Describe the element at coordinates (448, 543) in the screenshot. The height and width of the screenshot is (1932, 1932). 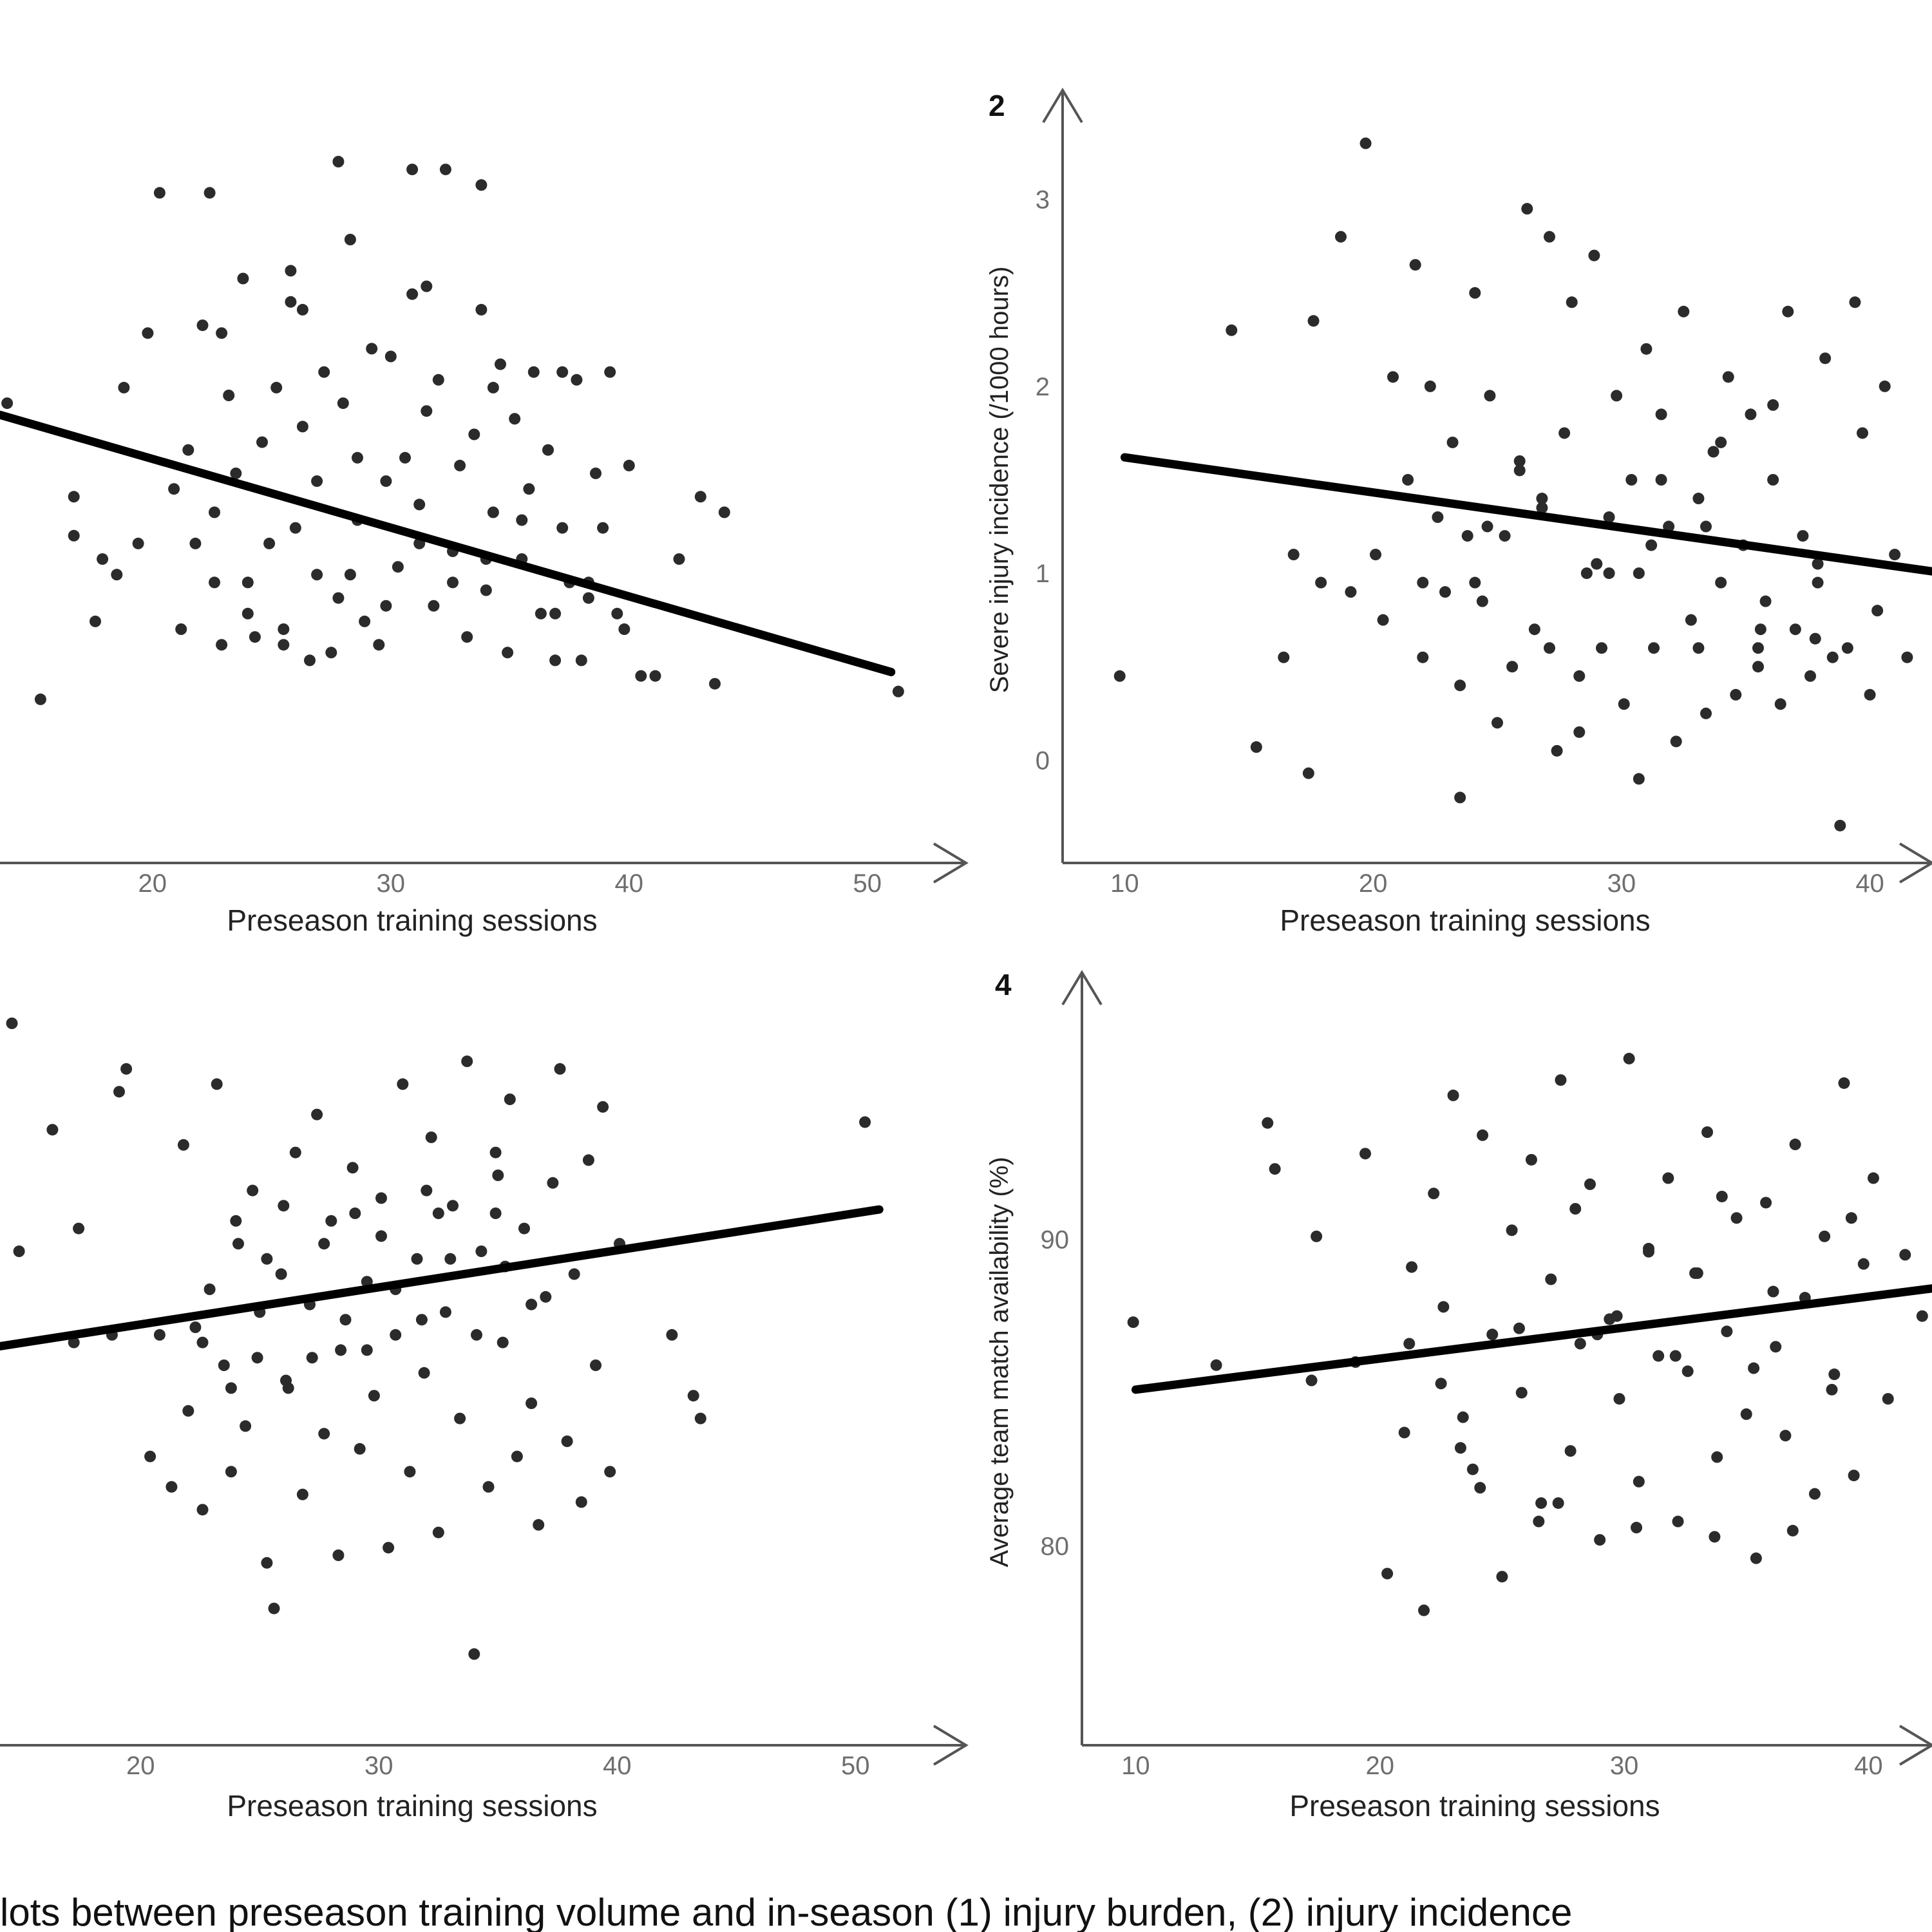
I see `regression-line` at that location.